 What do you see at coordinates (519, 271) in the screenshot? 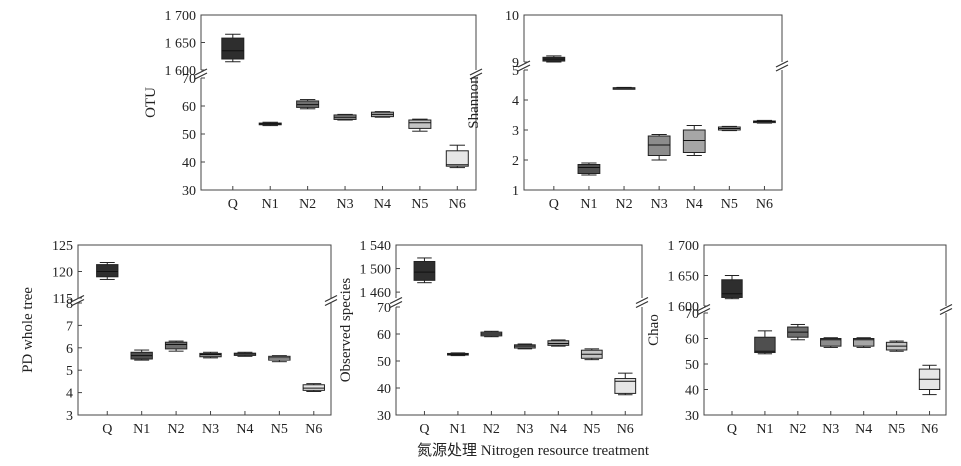
I see `upper-frame` at bounding box center [519, 271].